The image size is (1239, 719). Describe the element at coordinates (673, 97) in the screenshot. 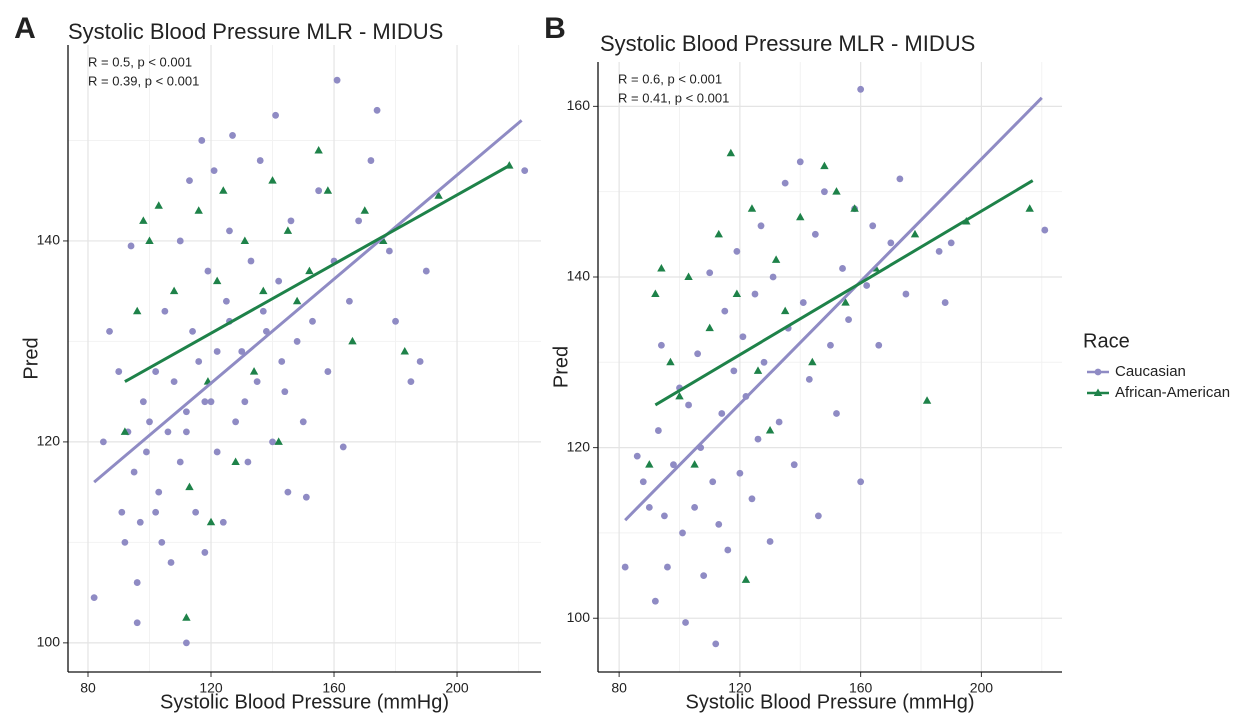

I see `annotation: R = 0.41, p < 0.001` at that location.